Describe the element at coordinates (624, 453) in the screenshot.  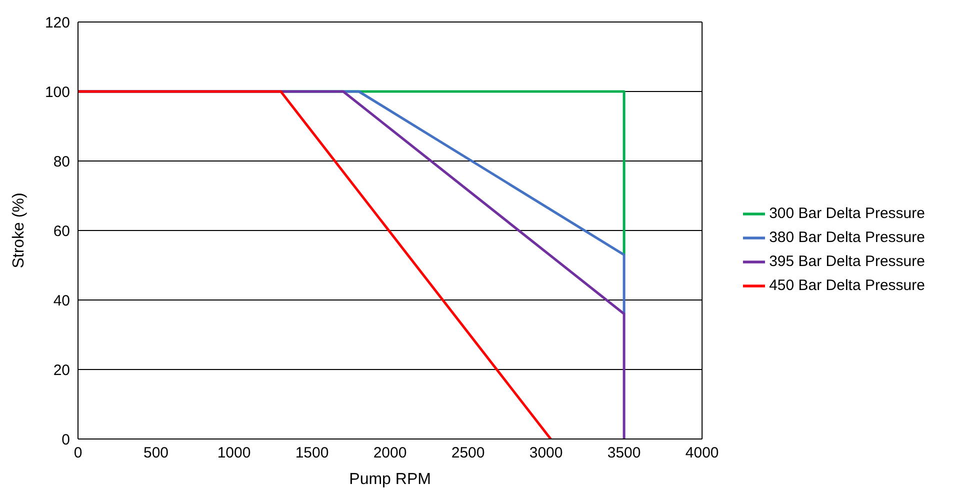
I see `x-tick-label: 3500` at that location.